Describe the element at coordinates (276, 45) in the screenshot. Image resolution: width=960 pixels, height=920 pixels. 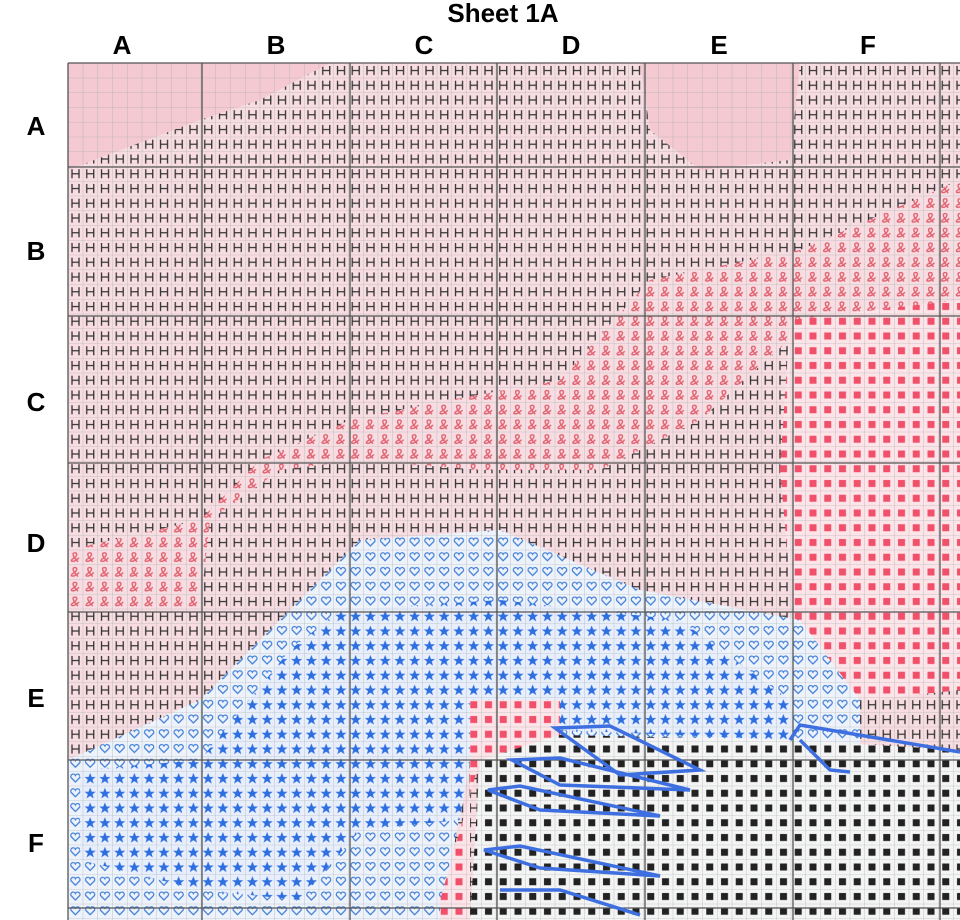
I see `column-label: B` at that location.